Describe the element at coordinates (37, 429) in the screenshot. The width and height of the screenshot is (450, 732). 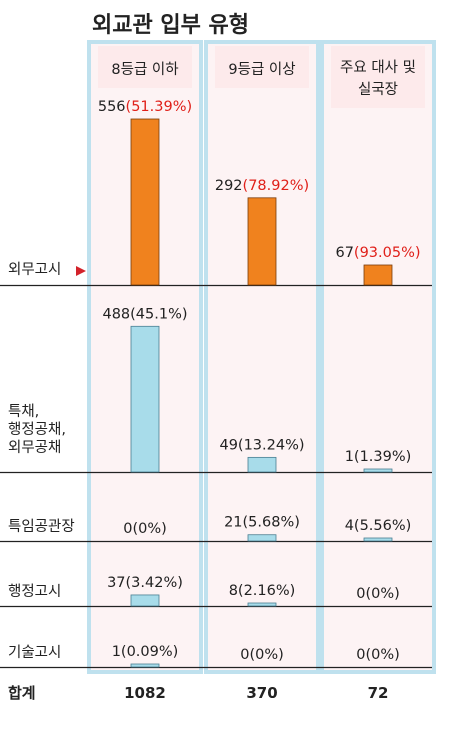
I see `row-label: 행정공채,` at that location.